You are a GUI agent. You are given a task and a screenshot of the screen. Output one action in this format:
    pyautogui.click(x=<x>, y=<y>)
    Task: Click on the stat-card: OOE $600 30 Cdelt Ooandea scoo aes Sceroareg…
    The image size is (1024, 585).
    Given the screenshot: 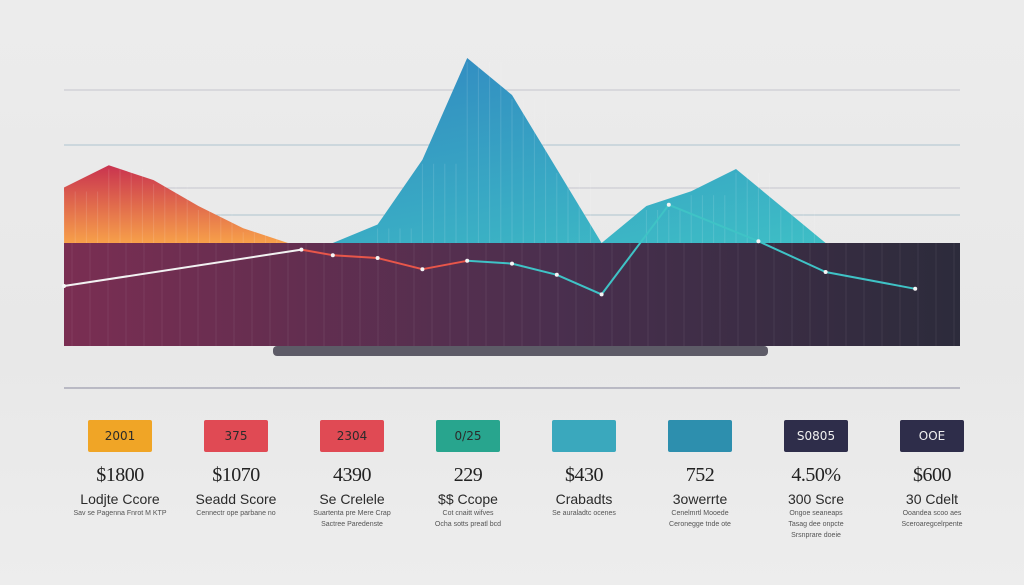 What is the action you would take?
    pyautogui.click(x=932, y=469)
    